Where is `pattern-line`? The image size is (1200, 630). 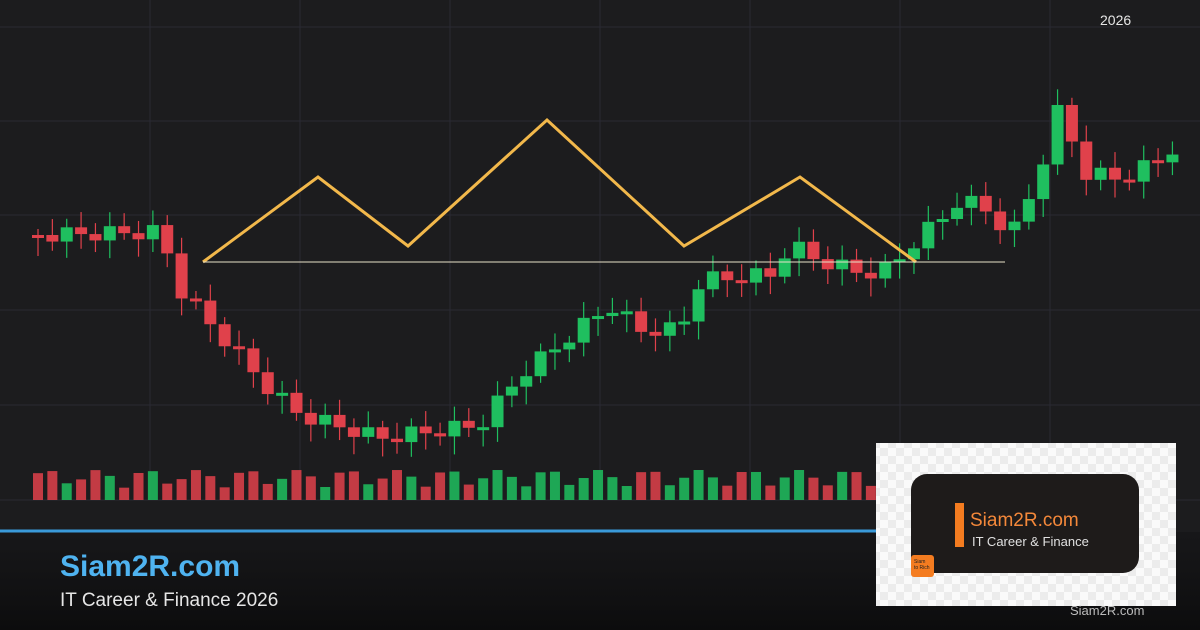
pattern-line is located at coordinates (559, 190).